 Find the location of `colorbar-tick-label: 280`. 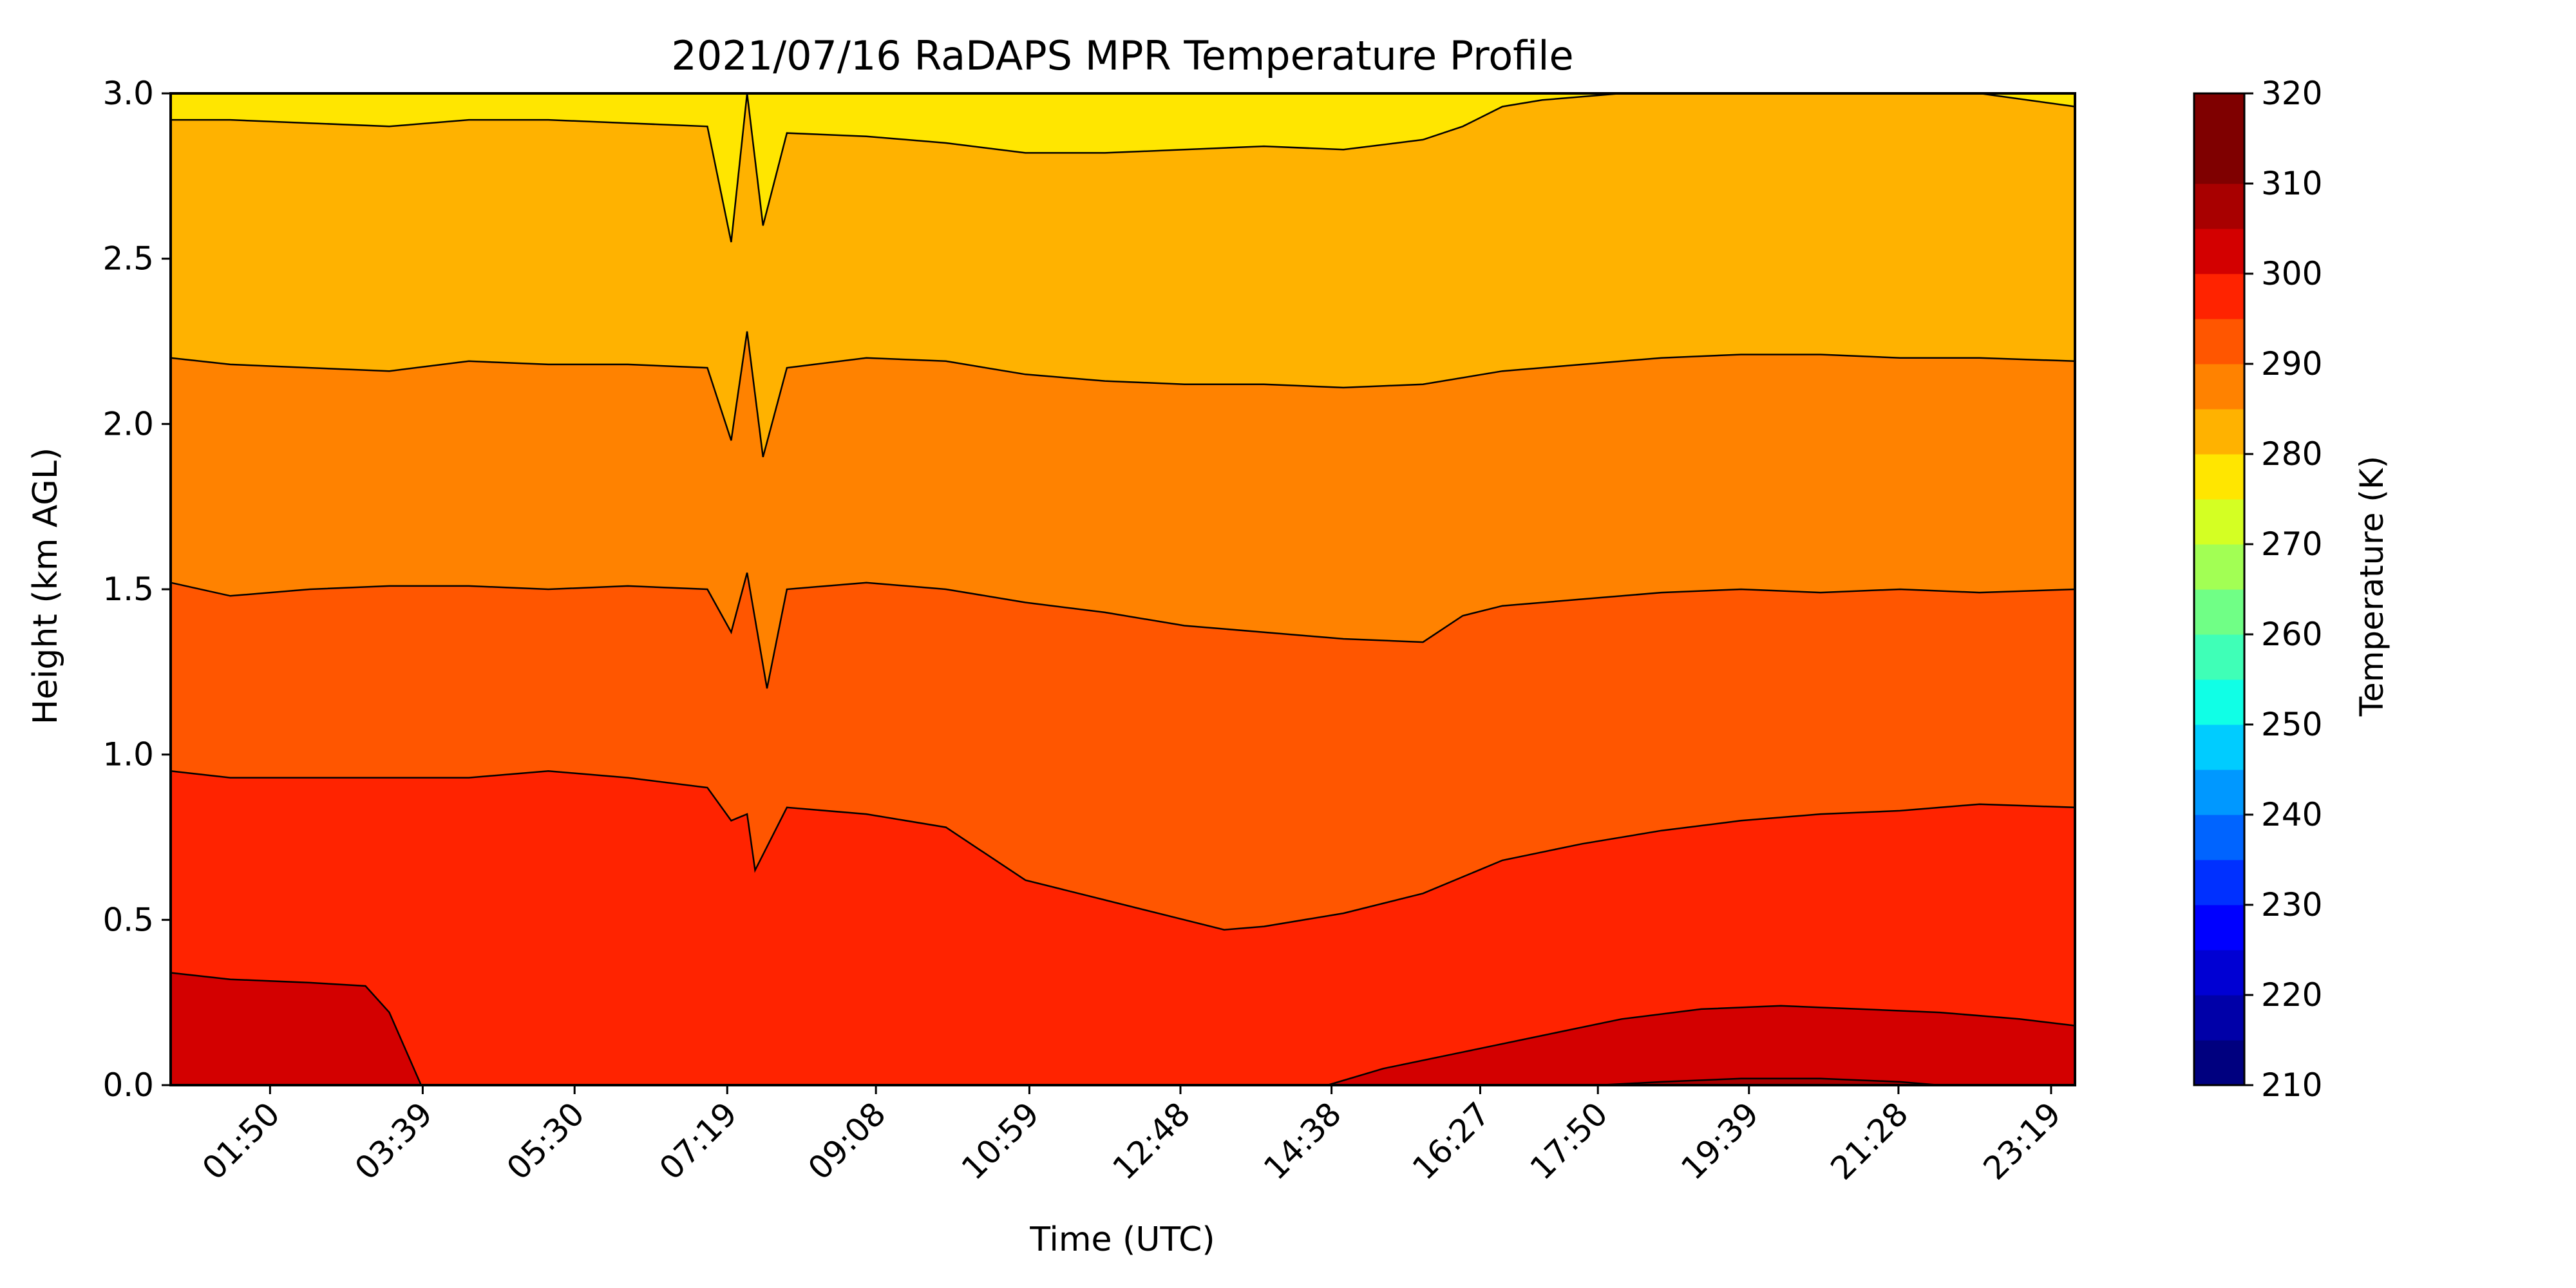

colorbar-tick-label: 280 is located at coordinates (2291, 454).